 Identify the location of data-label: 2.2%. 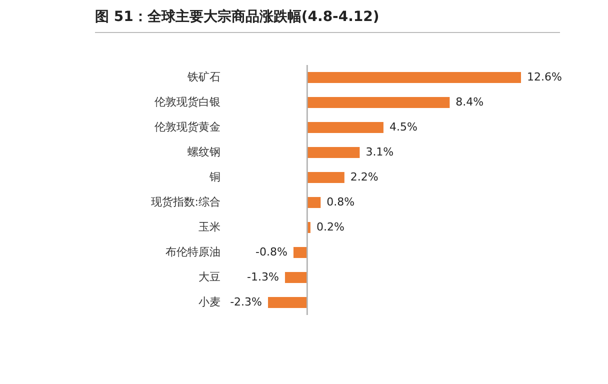
(364, 177).